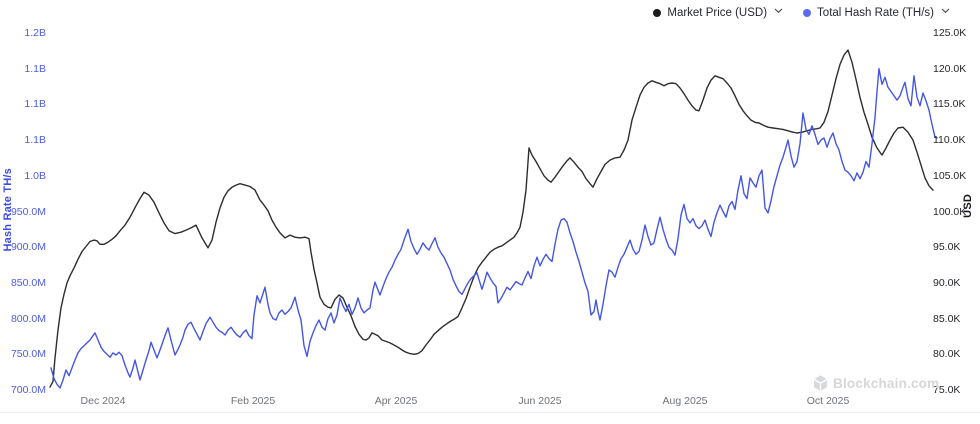 The width and height of the screenshot is (980, 424). What do you see at coordinates (820, 383) in the screenshot?
I see `blockchain-cube-icon` at bounding box center [820, 383].